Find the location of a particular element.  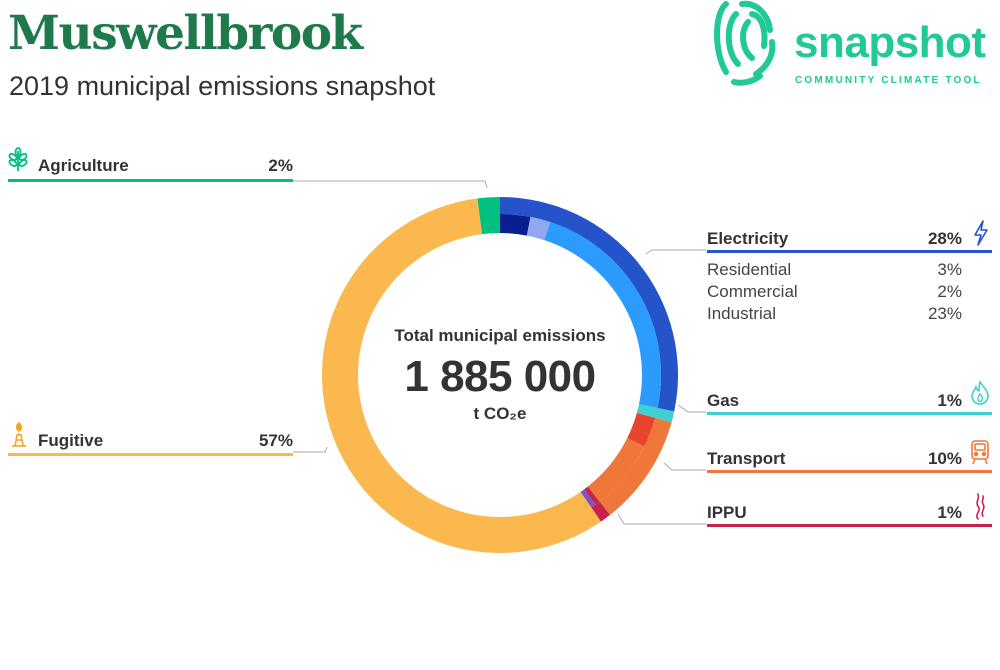

leader-transport is located at coordinates (684, 466).